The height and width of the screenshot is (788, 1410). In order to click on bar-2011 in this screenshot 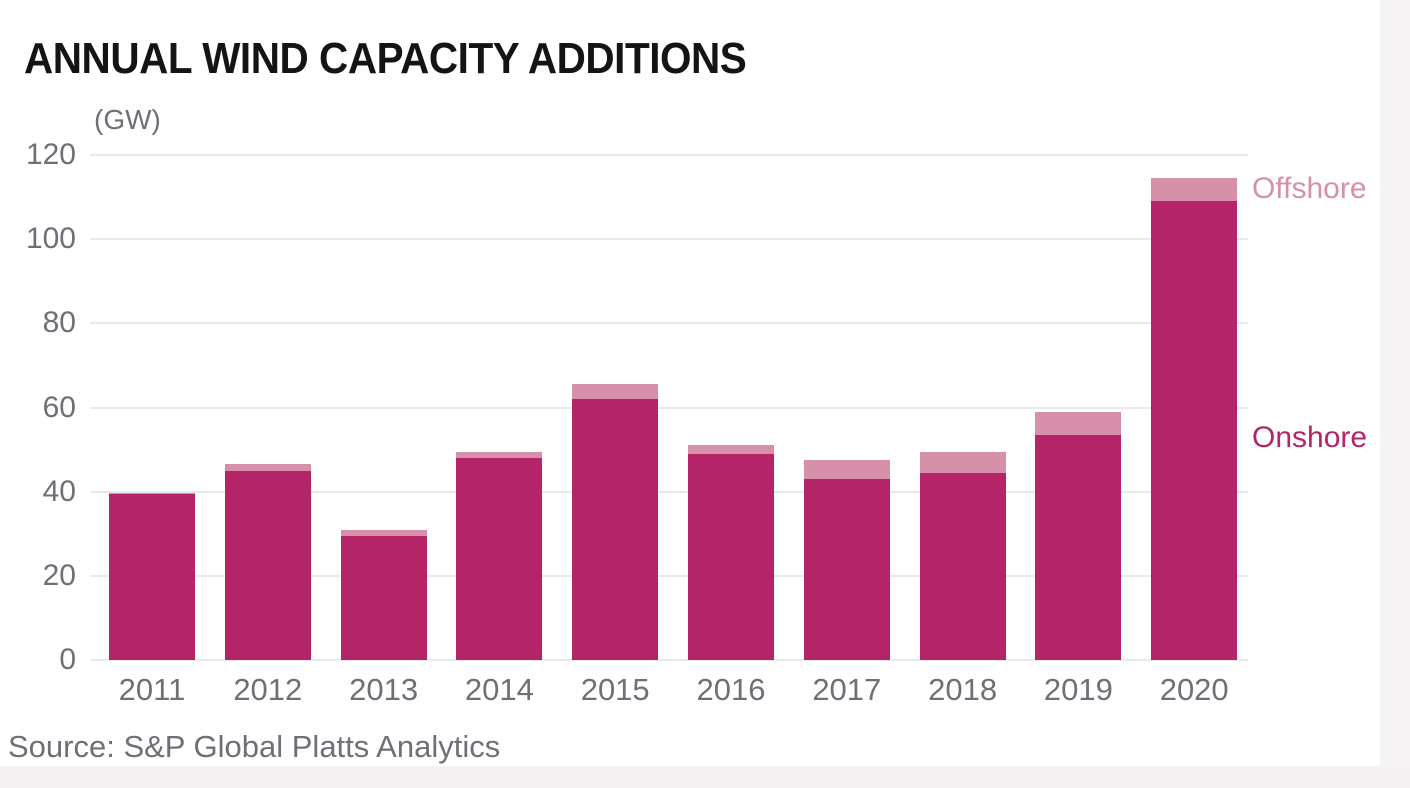, I will do `click(152, 576)`.